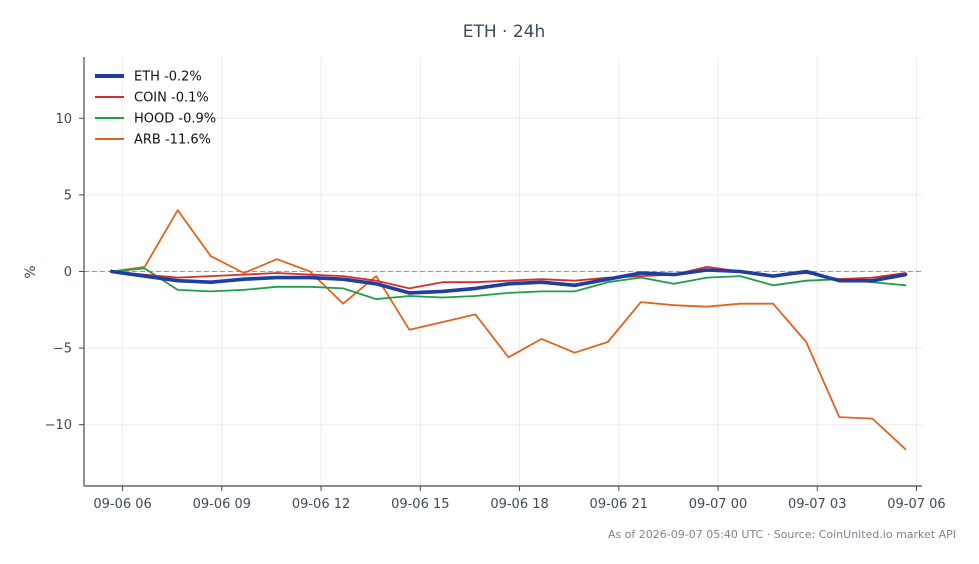 This screenshot has width=979, height=564. I want to click on y-tick-label: −10, so click(58, 425).